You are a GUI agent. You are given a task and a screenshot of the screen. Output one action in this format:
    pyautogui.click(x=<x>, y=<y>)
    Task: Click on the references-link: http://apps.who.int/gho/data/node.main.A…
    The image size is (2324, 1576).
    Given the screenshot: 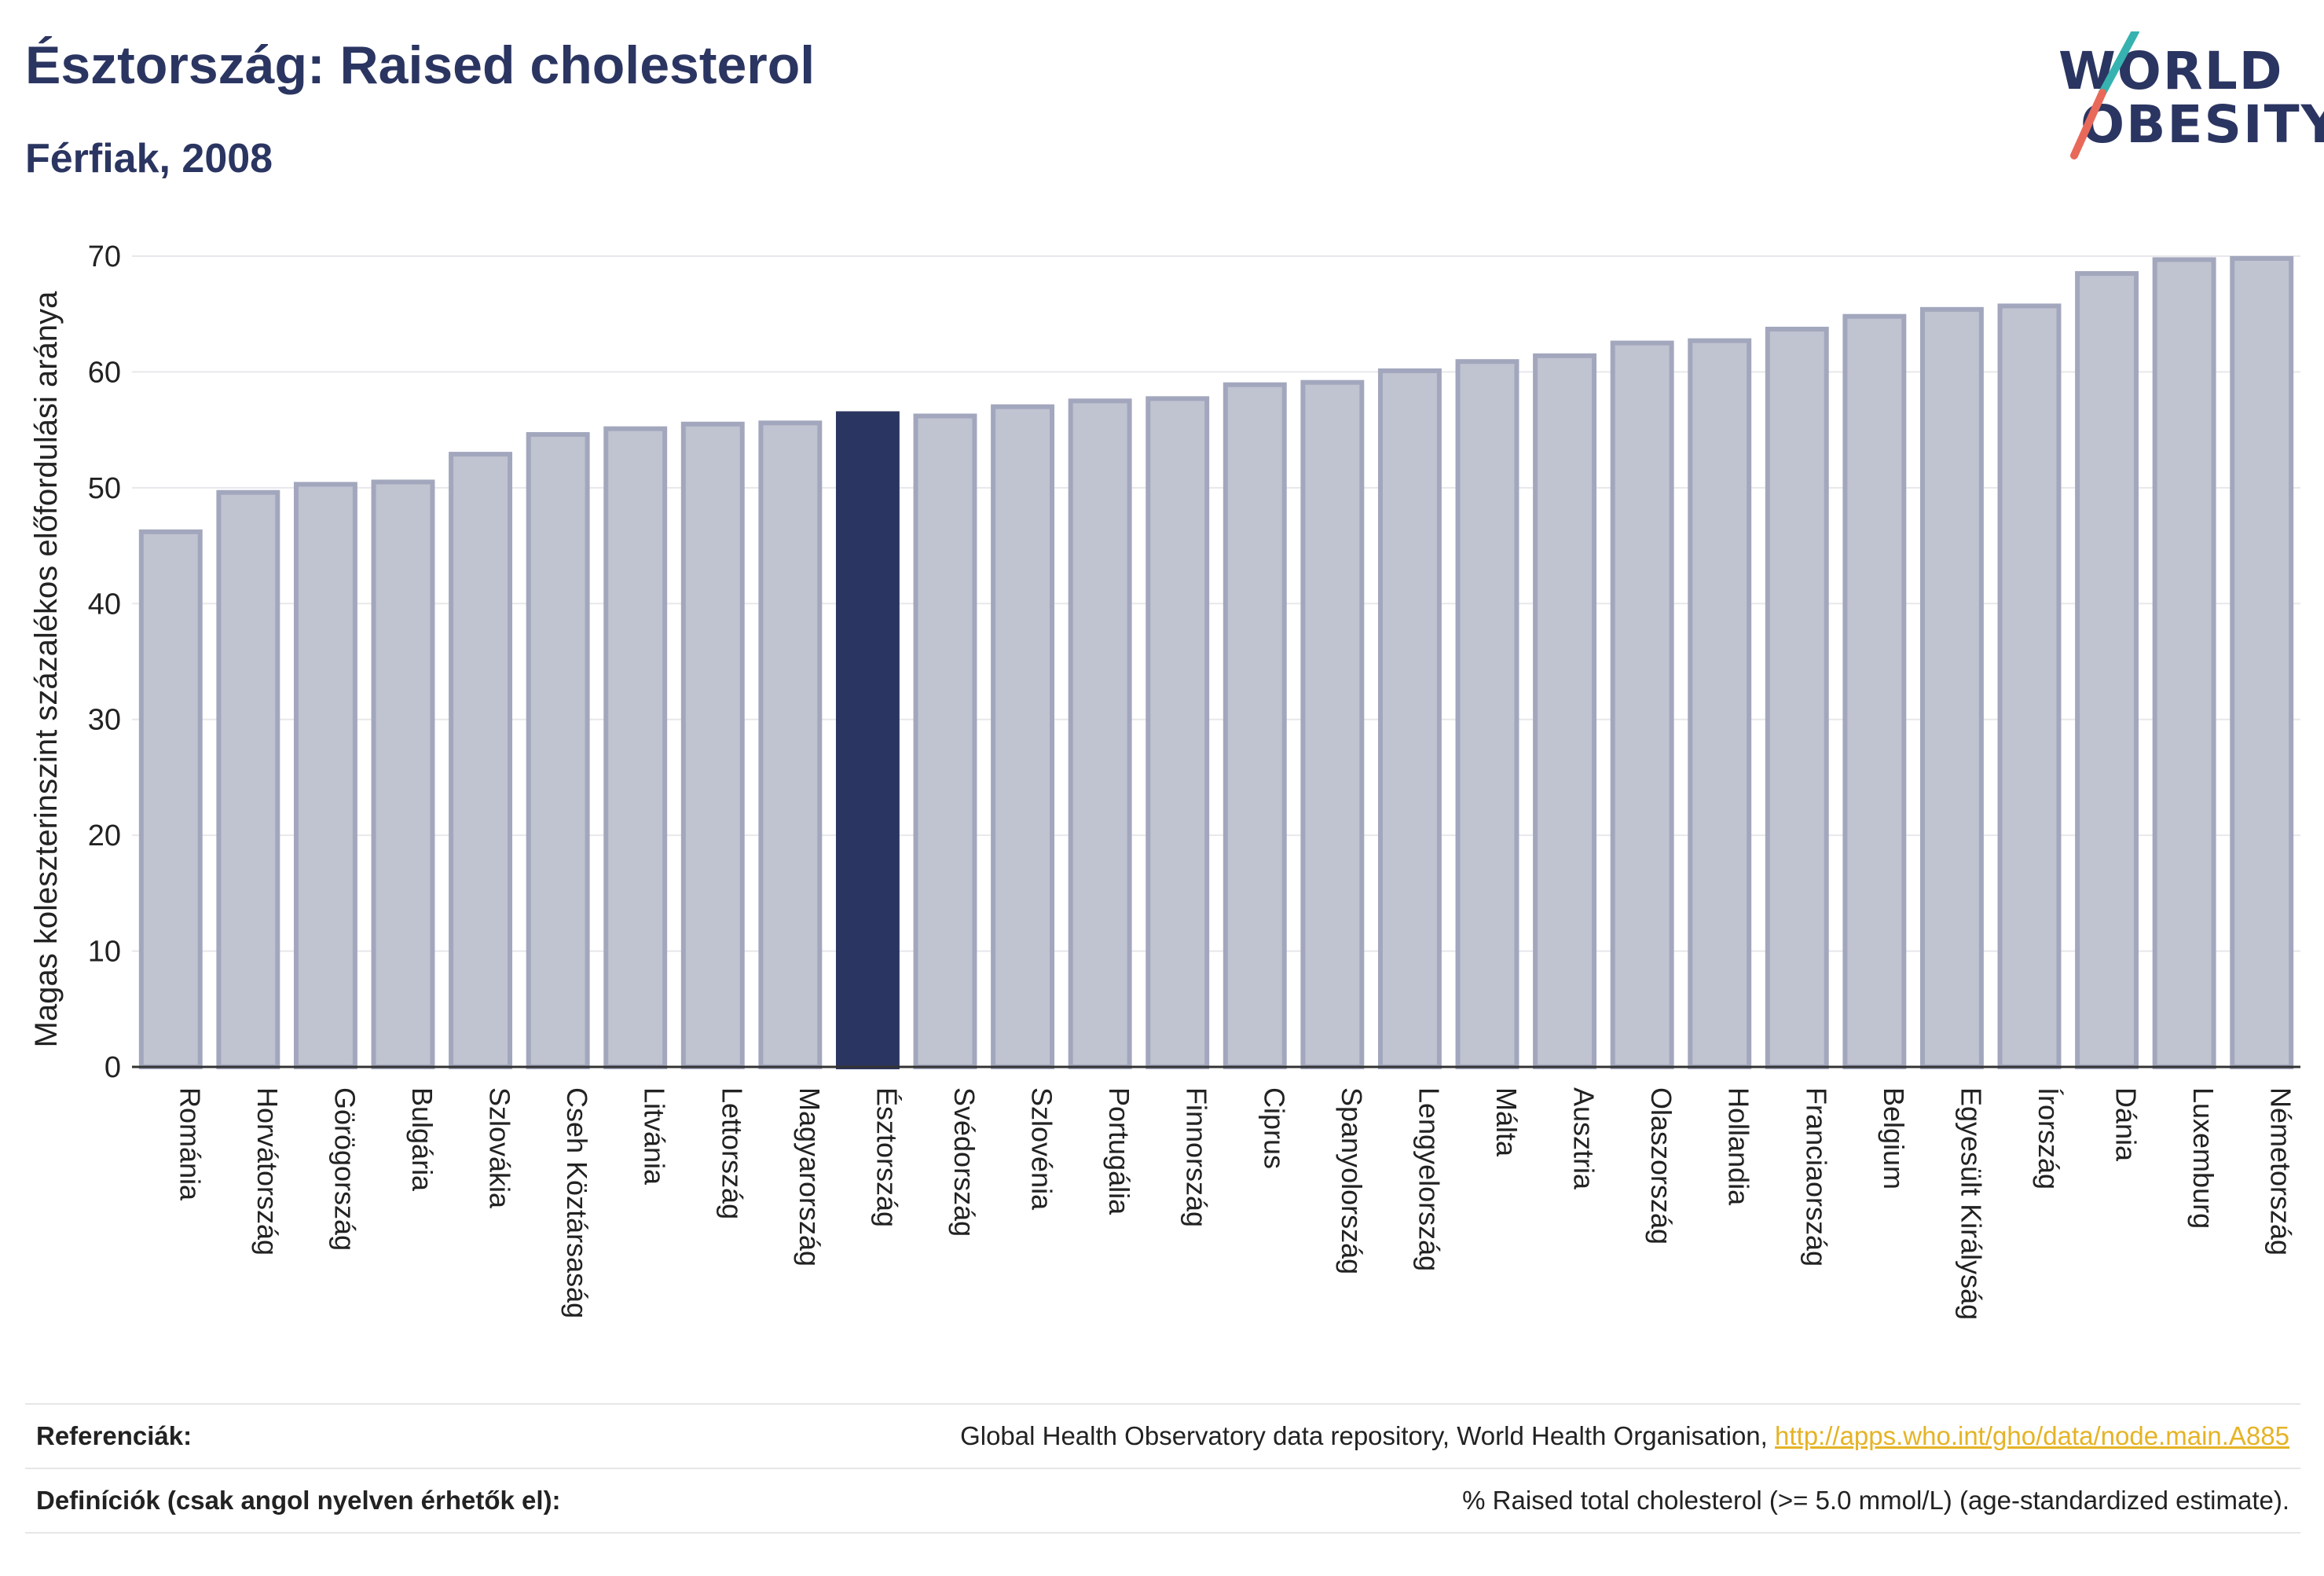 What is the action you would take?
    pyautogui.click(x=2032, y=1435)
    